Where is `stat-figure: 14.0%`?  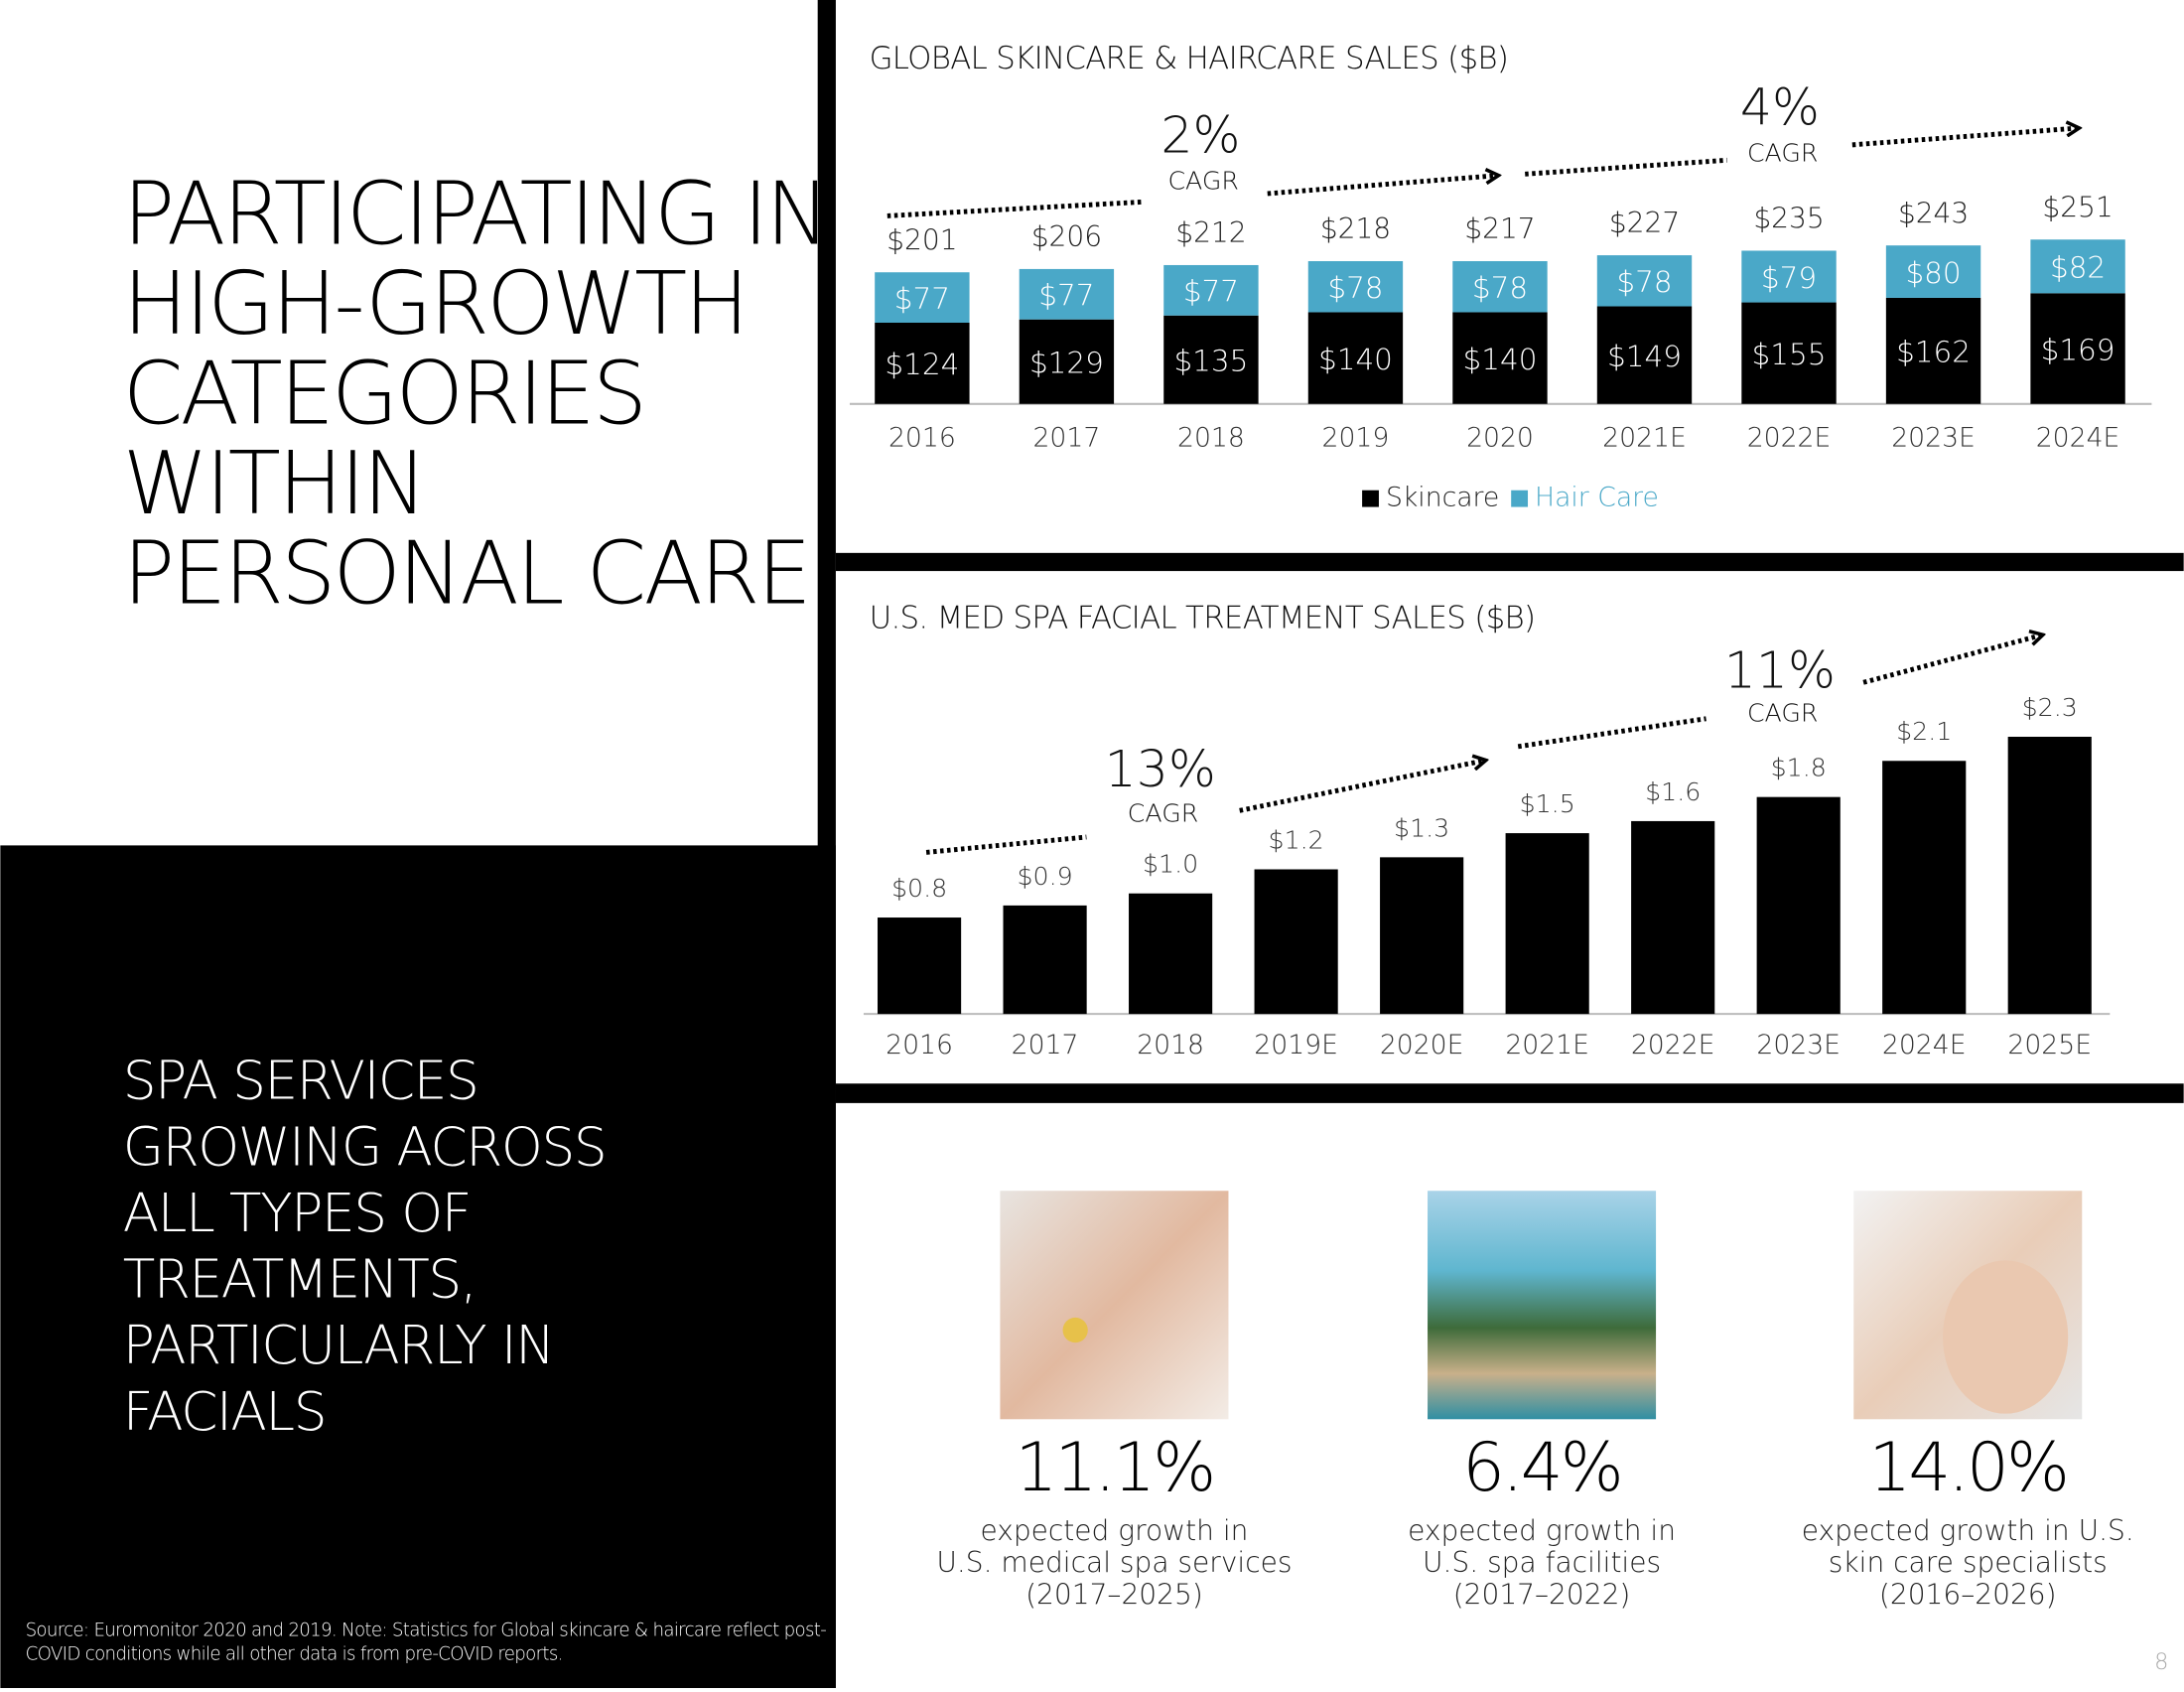 stat-figure: 14.0% is located at coordinates (1967, 1467).